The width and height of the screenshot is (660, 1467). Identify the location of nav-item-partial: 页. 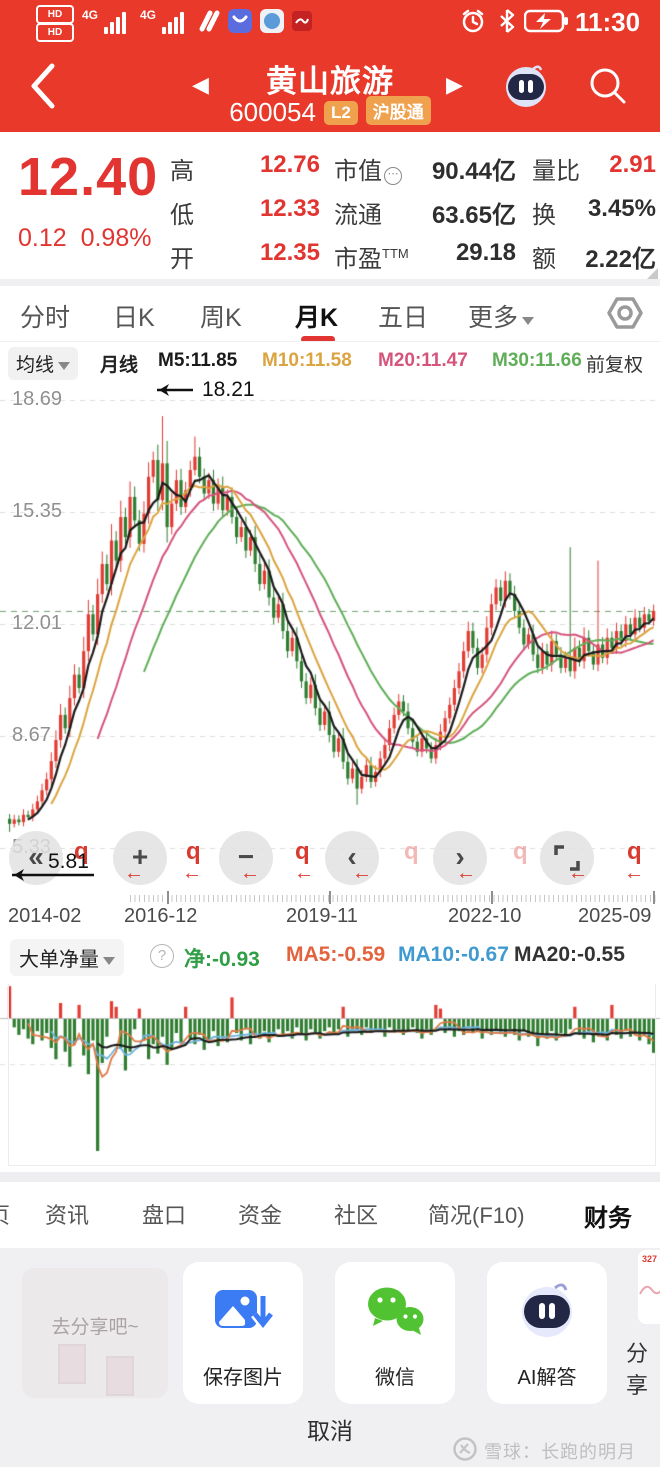
(5, 1214).